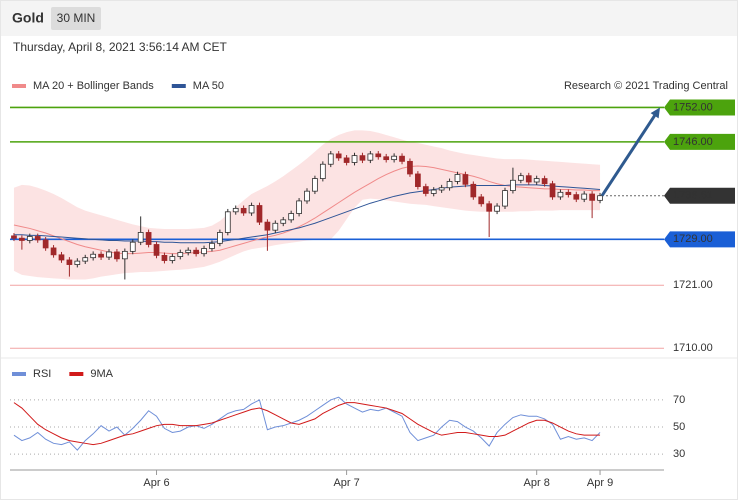 Image resolution: width=738 pixels, height=500 pixels. I want to click on indicator-line, so click(307, 423).